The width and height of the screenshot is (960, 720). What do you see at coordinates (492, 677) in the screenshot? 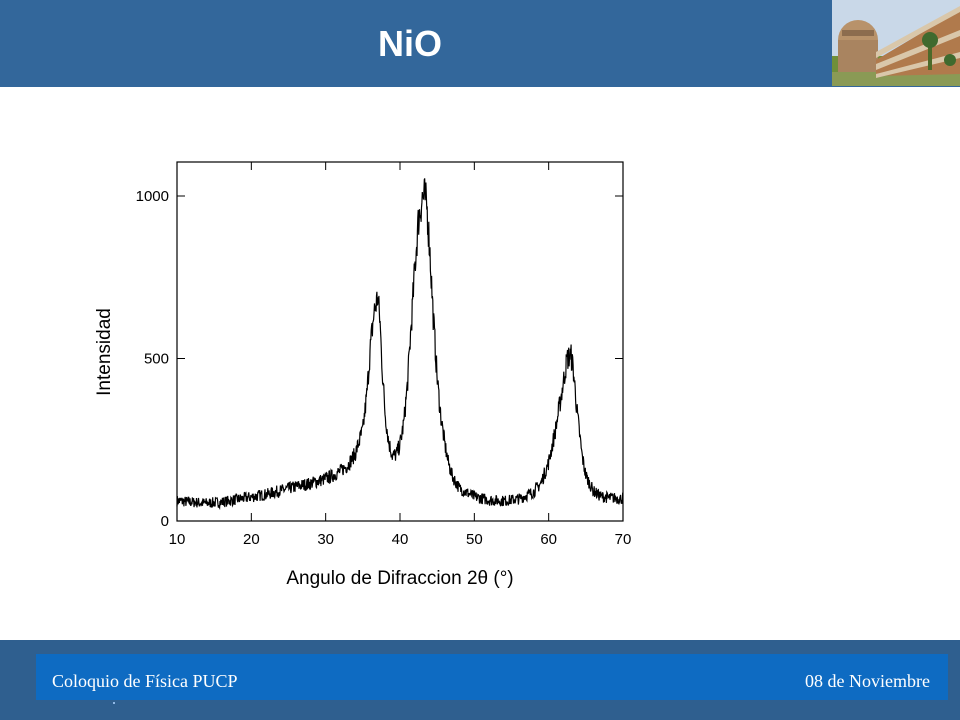
I see `footer-highlight` at bounding box center [492, 677].